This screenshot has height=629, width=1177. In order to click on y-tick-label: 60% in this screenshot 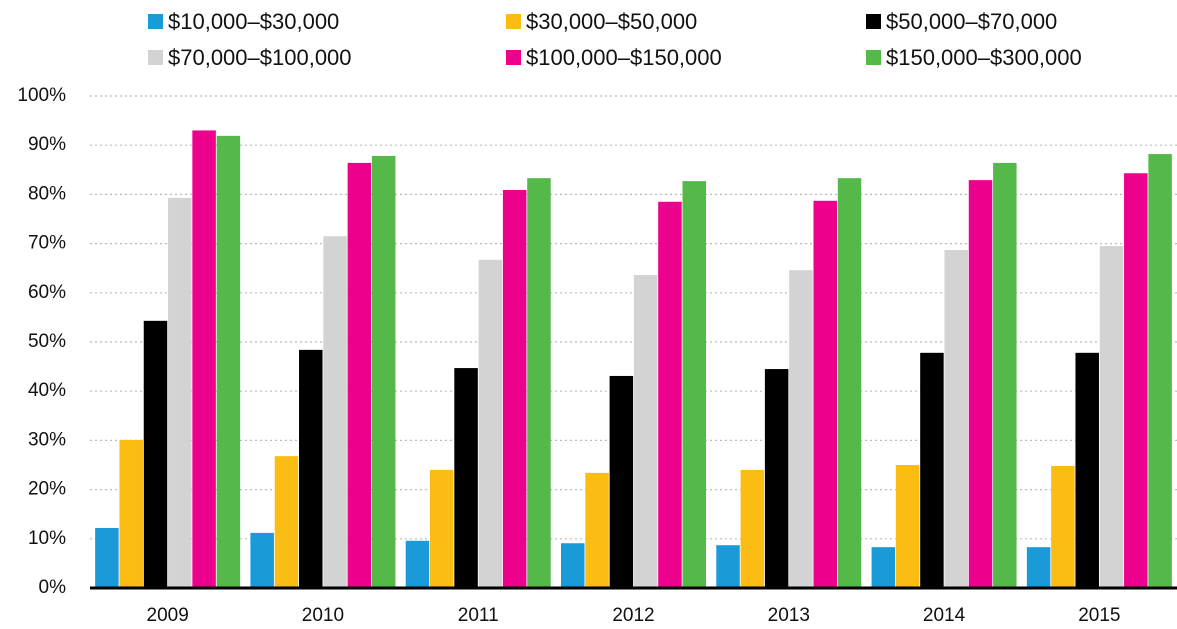, I will do `click(47, 292)`.